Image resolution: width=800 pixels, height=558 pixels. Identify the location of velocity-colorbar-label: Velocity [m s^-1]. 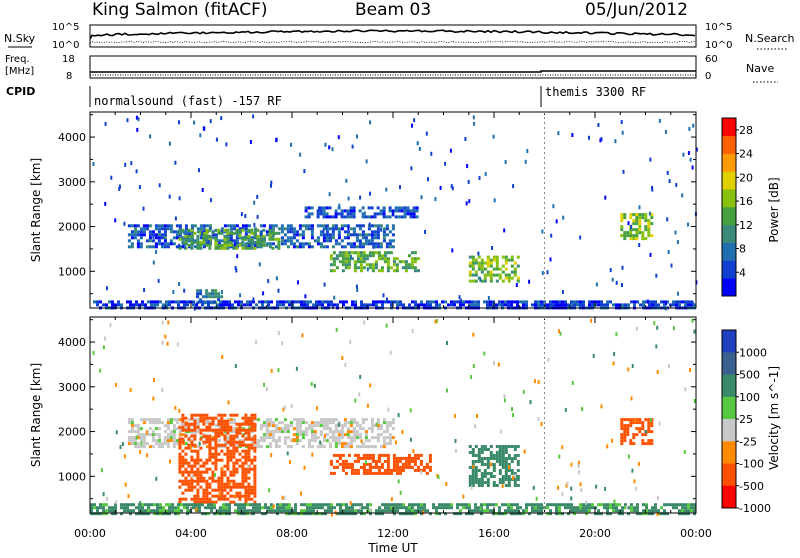
(774, 418).